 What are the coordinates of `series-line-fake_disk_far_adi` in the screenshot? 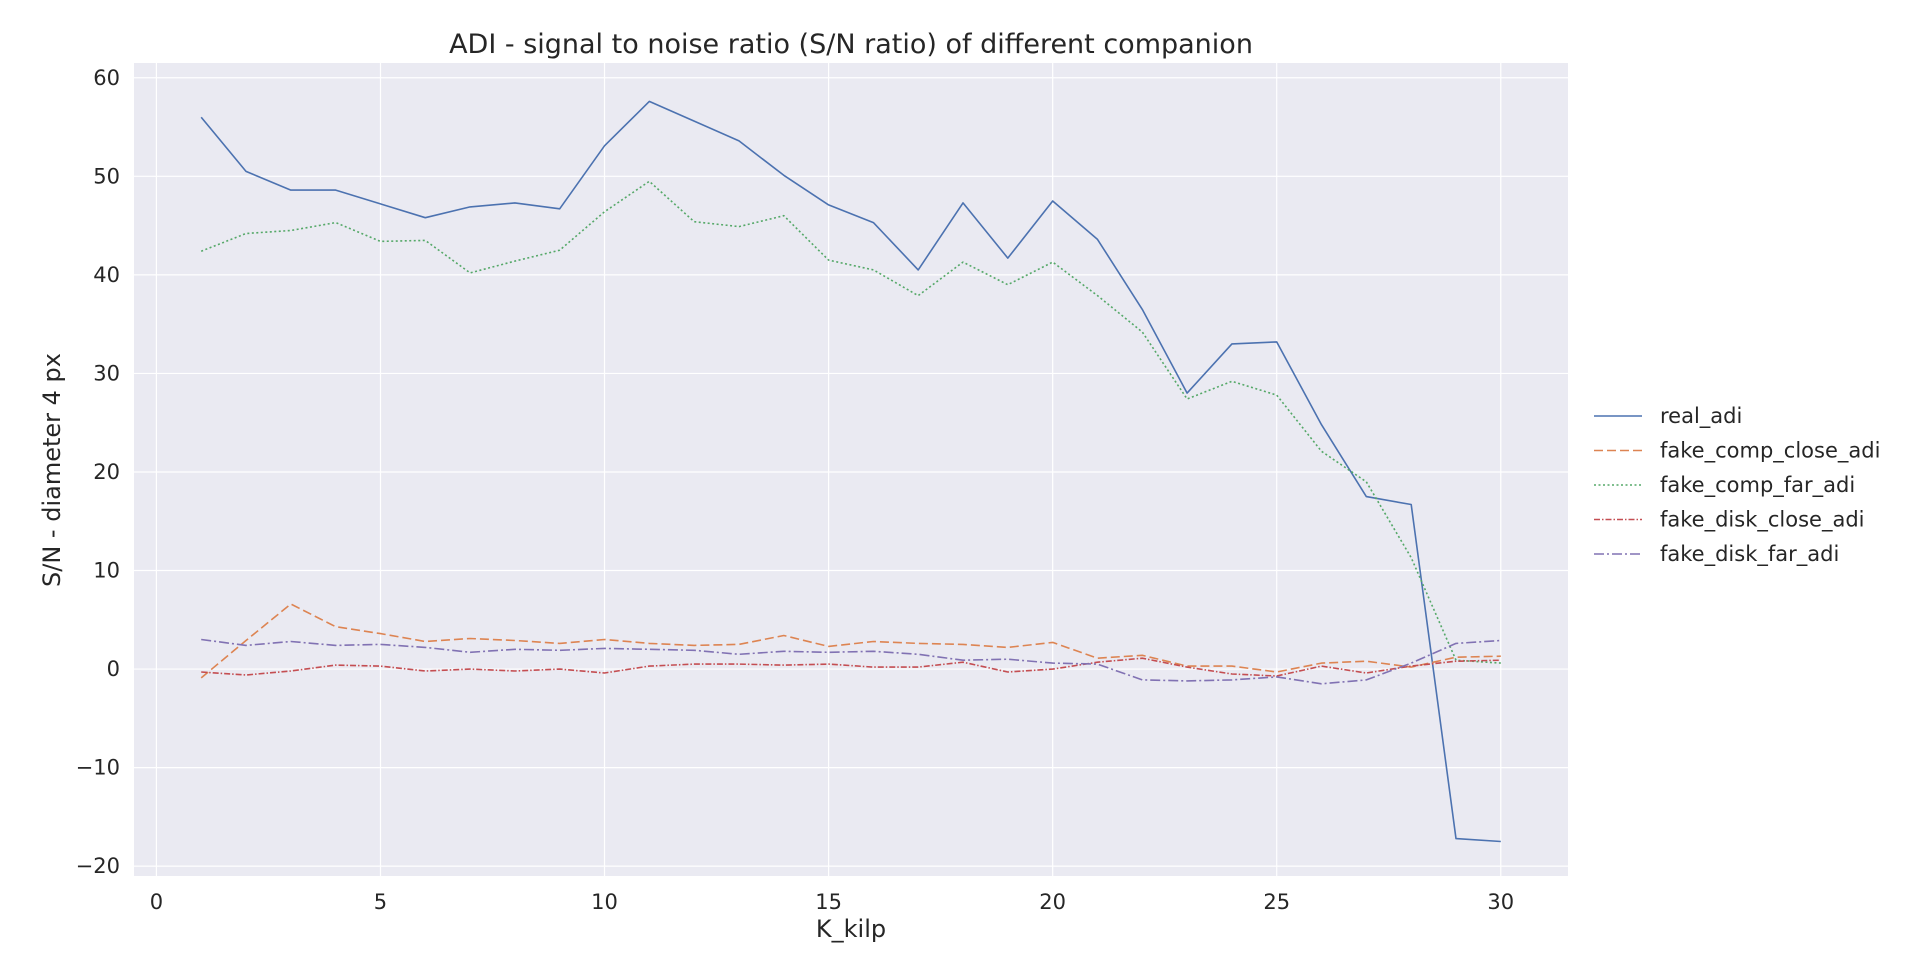 It's located at (851, 661).